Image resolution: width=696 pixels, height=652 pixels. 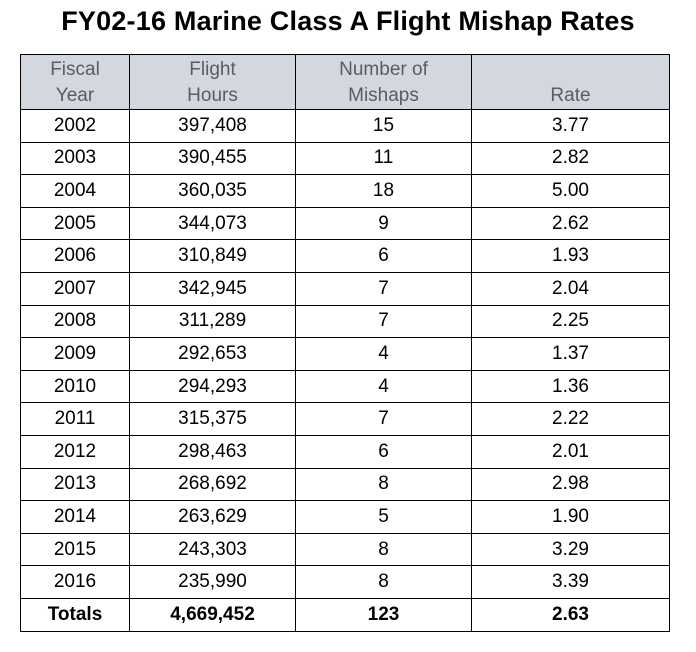 I want to click on table-row: 2011 315,375 7 2.22, so click(x=345, y=419).